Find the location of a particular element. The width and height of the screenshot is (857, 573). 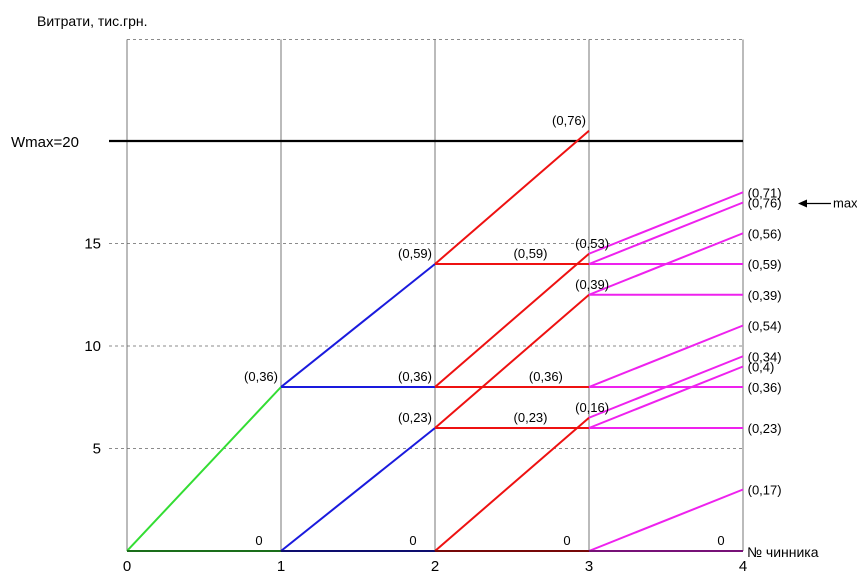

x-tick-label: 1 is located at coordinates (281, 565).